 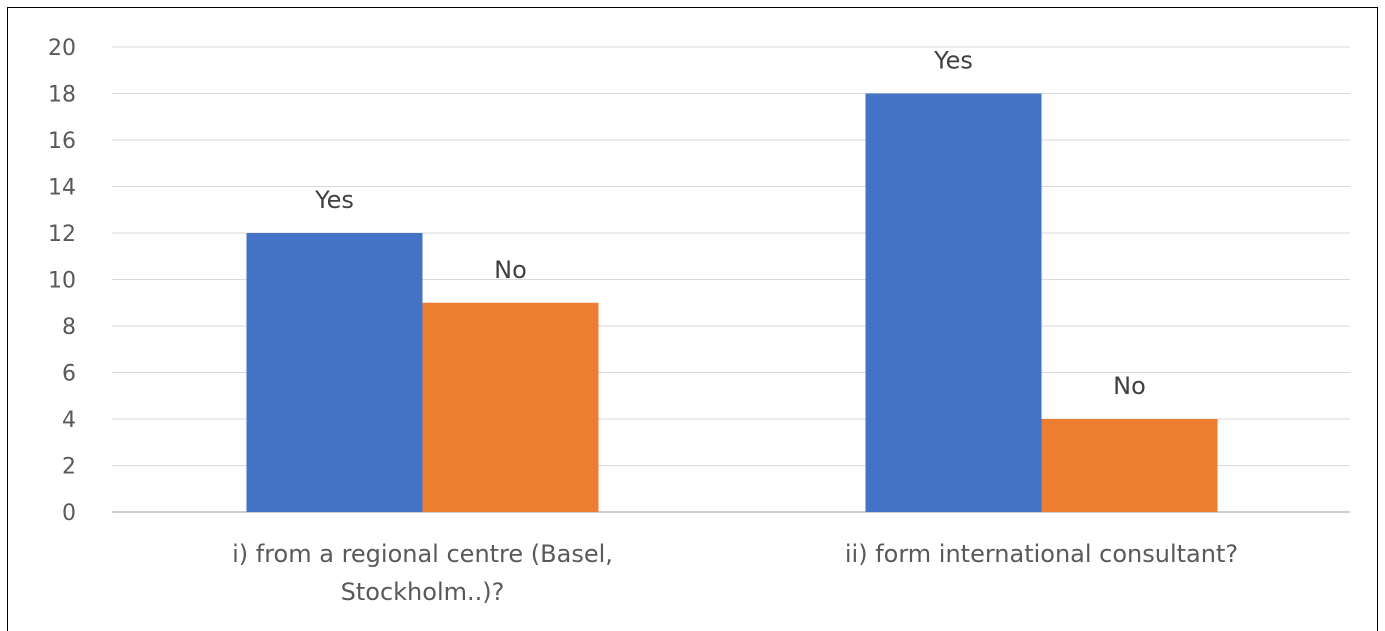 What do you see at coordinates (1041, 554) in the screenshot?
I see `category-label: ii) form international consultant?` at bounding box center [1041, 554].